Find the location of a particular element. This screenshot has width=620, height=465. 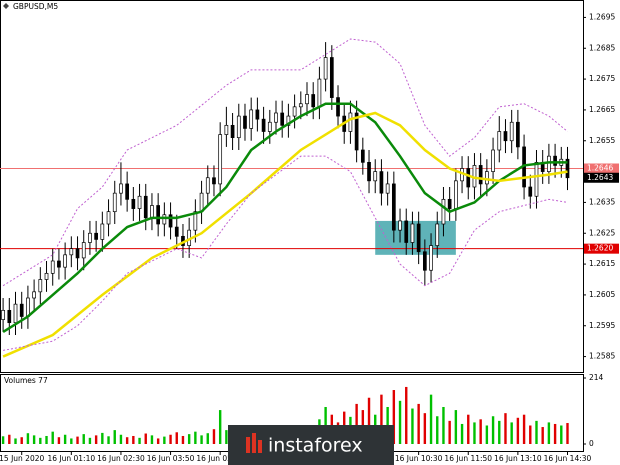

chart-title: GBPUSD,M5 is located at coordinates (35, 6).